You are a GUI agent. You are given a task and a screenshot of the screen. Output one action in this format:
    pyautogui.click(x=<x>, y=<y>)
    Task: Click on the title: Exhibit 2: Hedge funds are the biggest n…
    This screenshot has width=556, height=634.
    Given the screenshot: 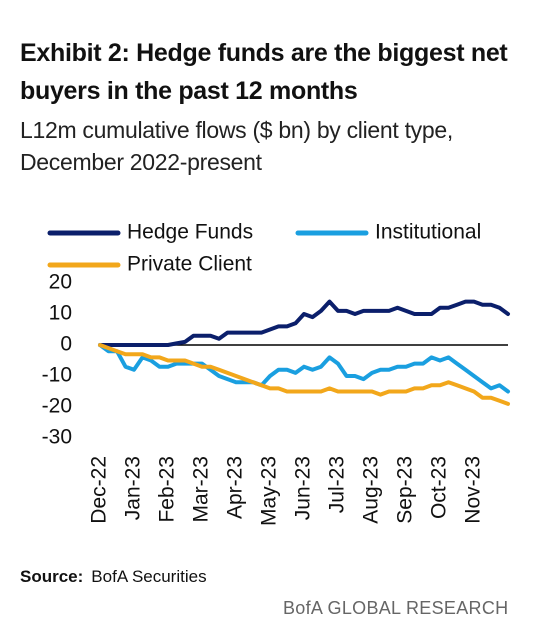 What is the action you would take?
    pyautogui.click(x=264, y=72)
    